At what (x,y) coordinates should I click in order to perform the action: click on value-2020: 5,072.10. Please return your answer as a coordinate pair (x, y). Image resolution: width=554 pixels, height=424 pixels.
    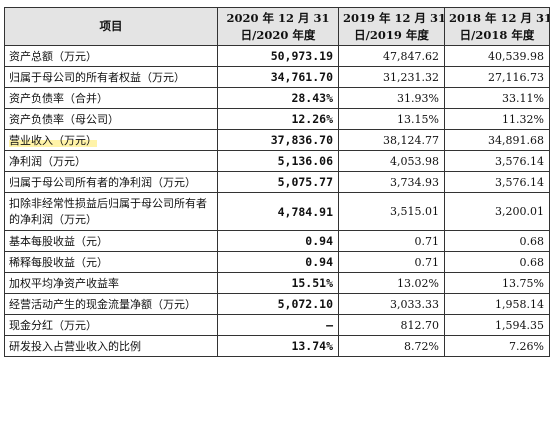
    Looking at the image, I should click on (278, 304).